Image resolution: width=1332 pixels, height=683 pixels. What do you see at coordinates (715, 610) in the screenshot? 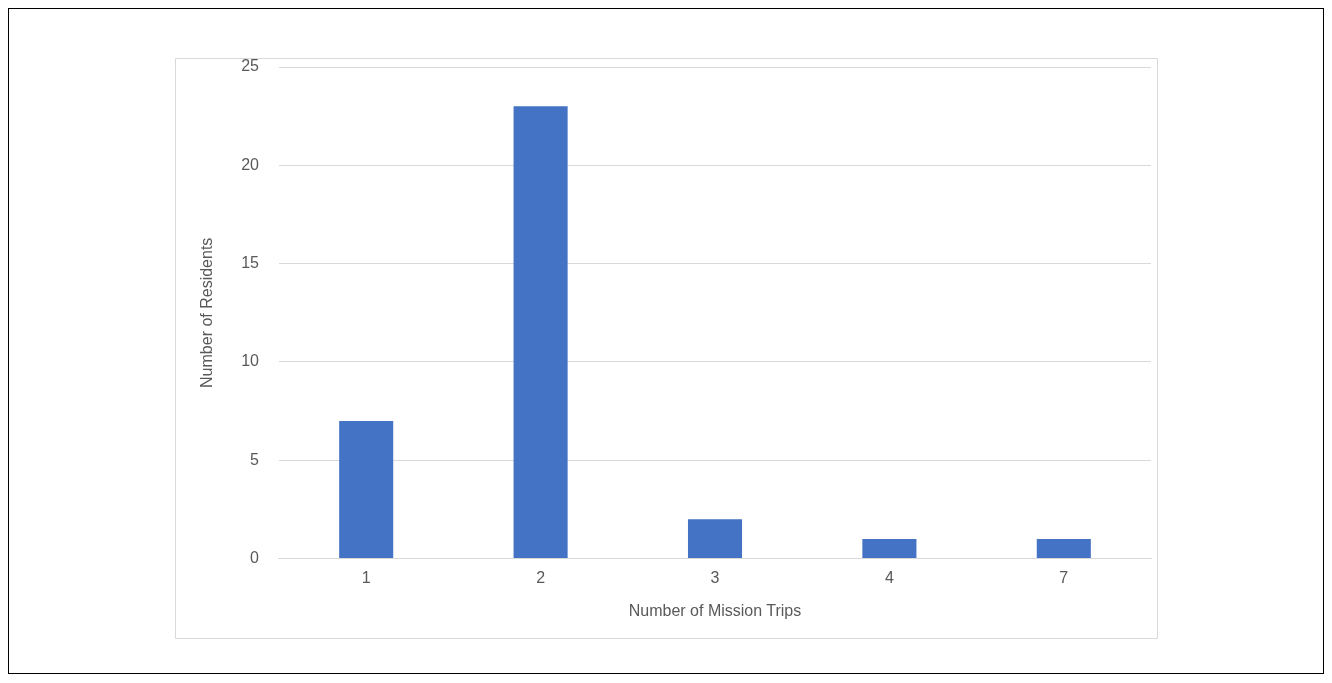
I see `x-axis-title: Number of Mission Trips` at bounding box center [715, 610].